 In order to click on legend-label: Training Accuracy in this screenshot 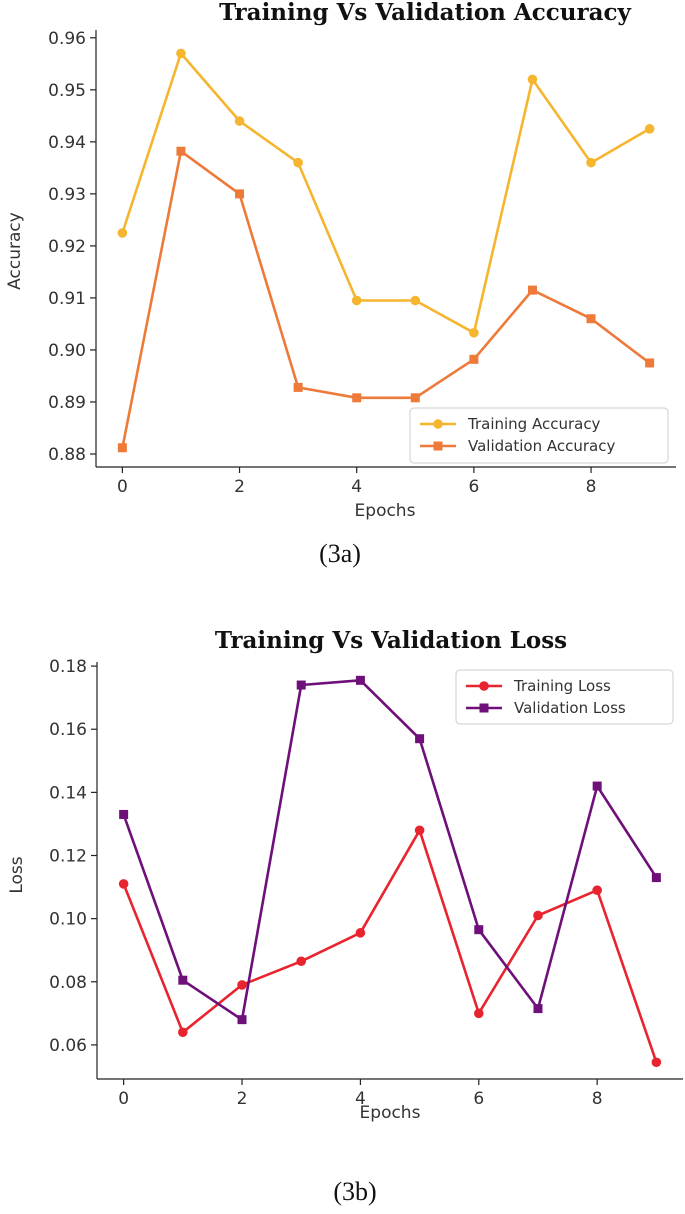, I will do `click(534, 424)`.